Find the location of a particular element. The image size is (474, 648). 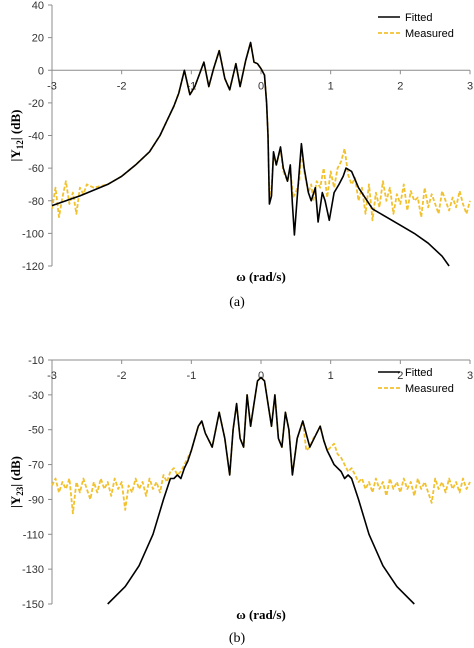

y-axis-title: |Y12| (dB) is located at coordinates (16, 136).